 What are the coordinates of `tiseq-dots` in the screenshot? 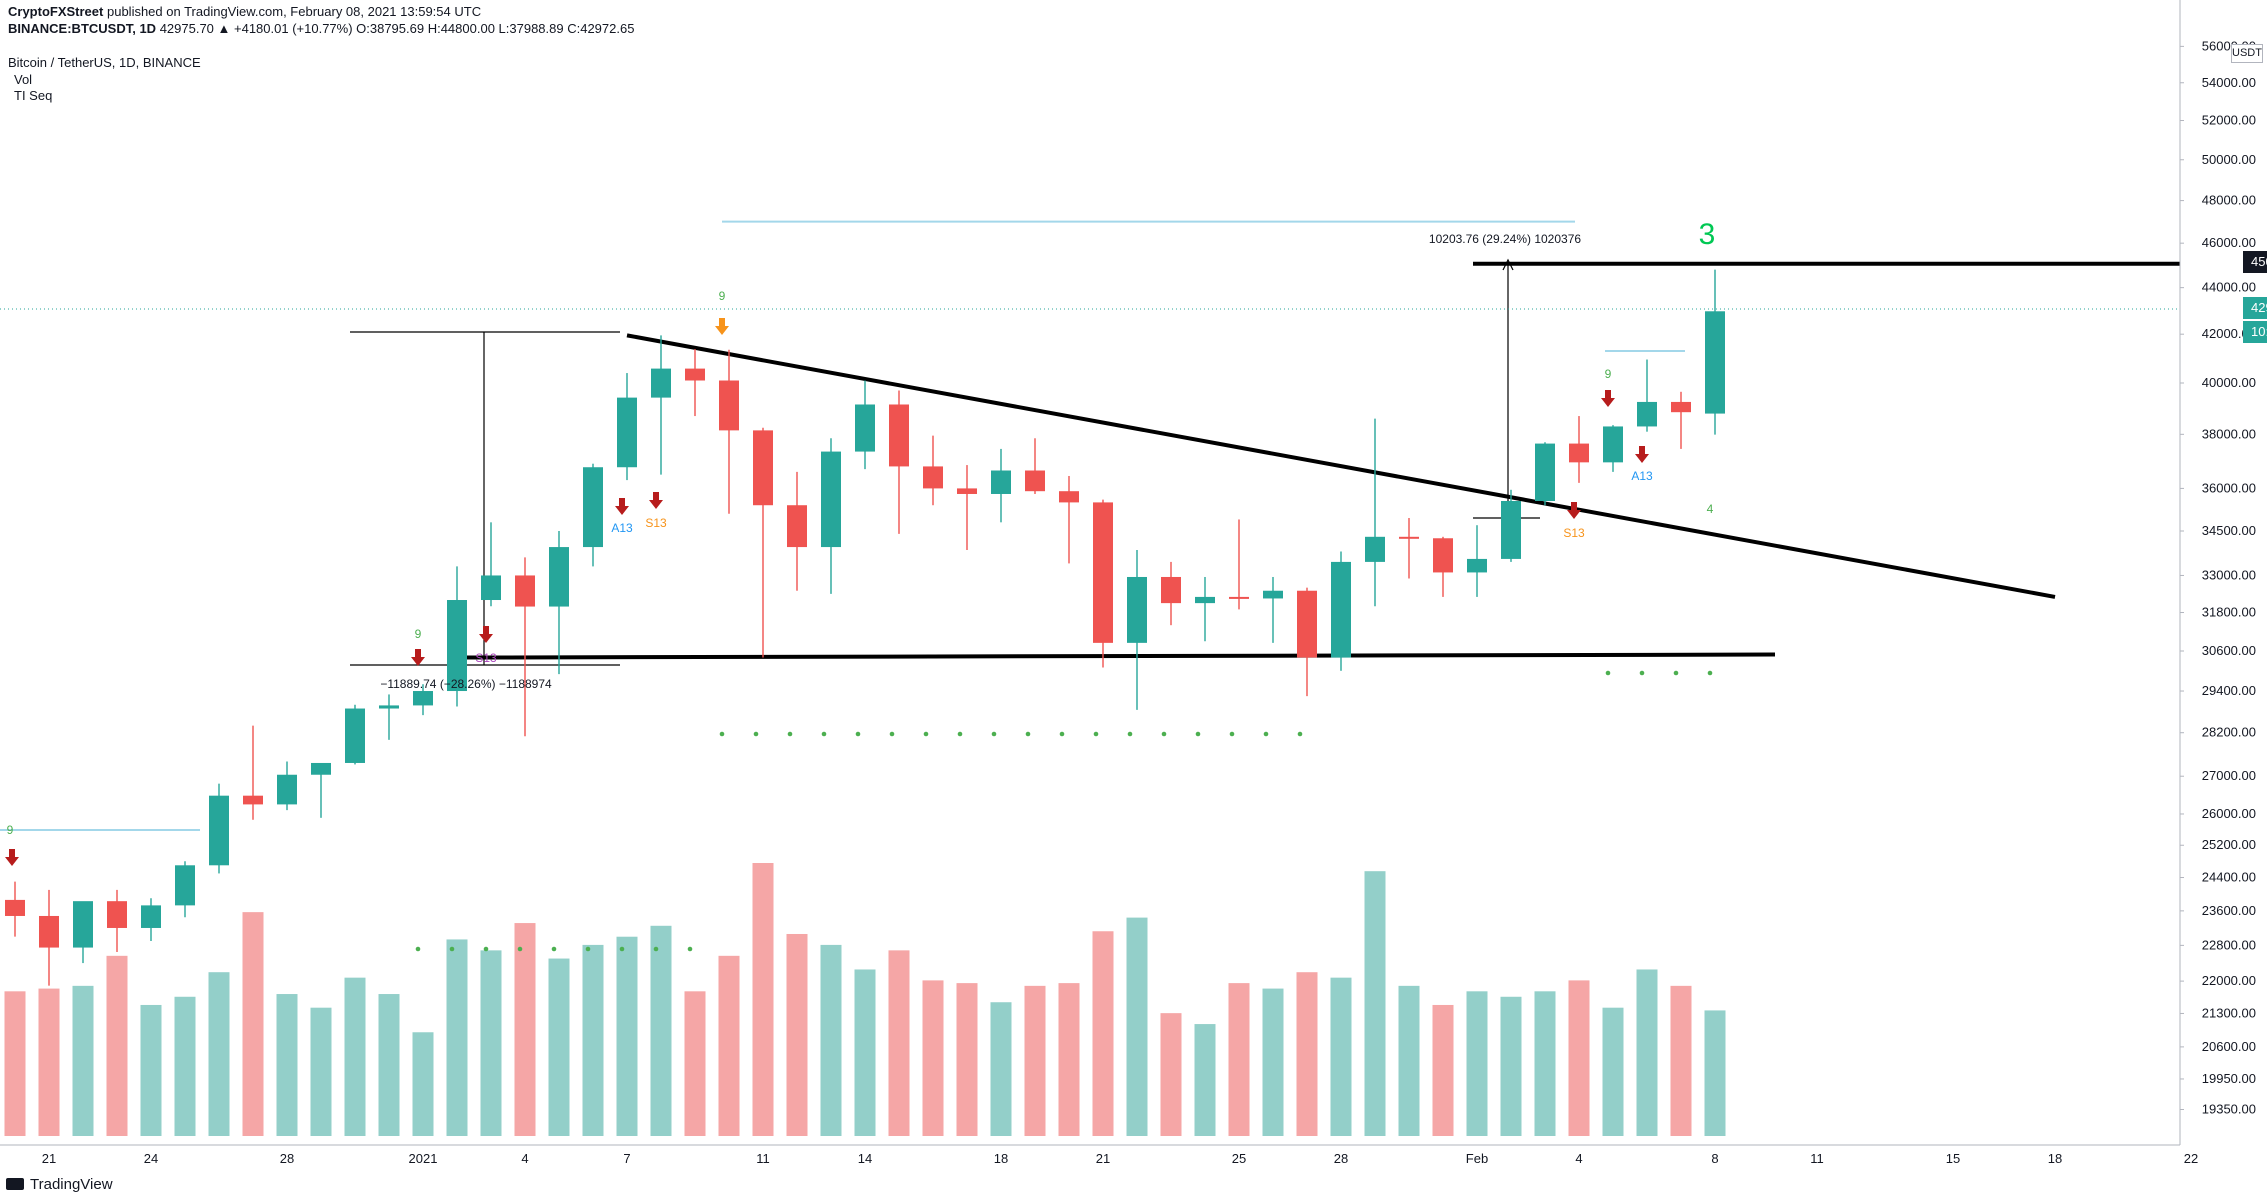 It's located at (1064, 811).